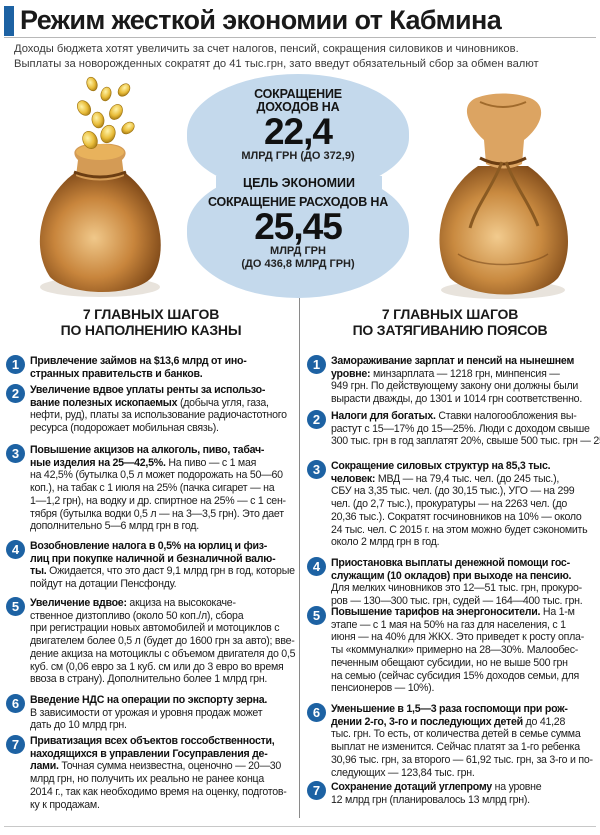 This screenshot has width=600, height=835. I want to click on step-line: ку к продажам., so click(163, 805).